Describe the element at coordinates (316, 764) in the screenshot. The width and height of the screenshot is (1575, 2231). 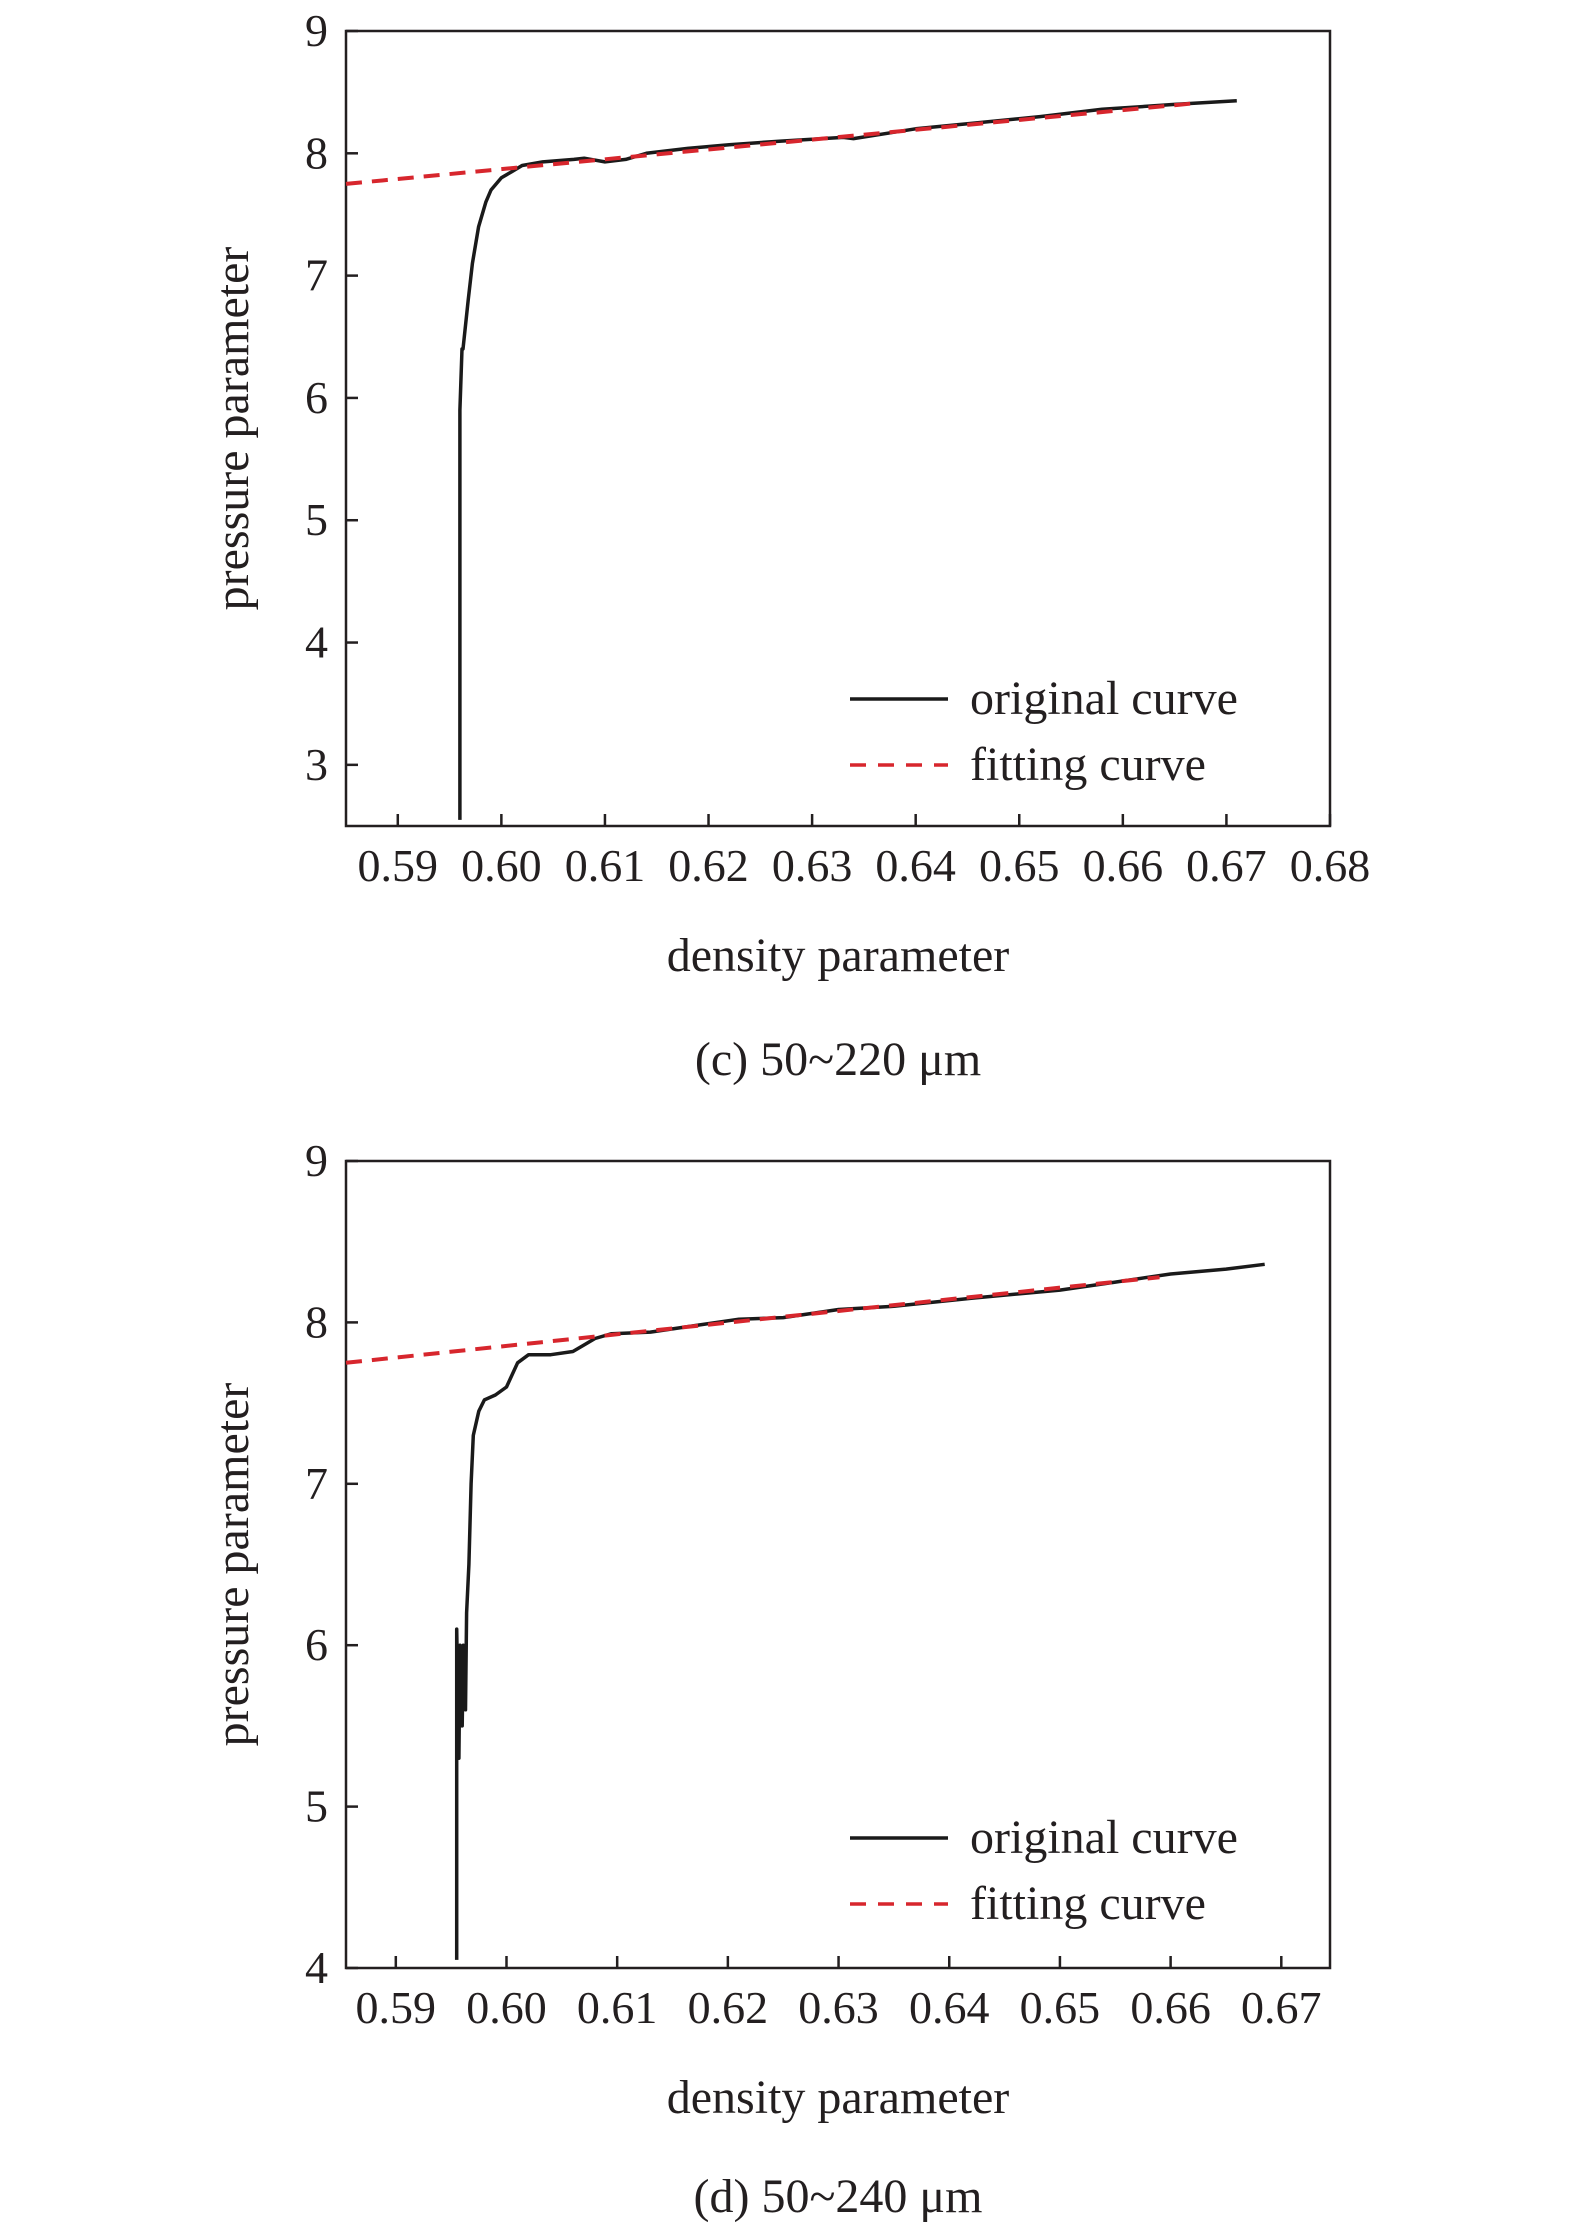
I see `y-tick-label: 3` at that location.